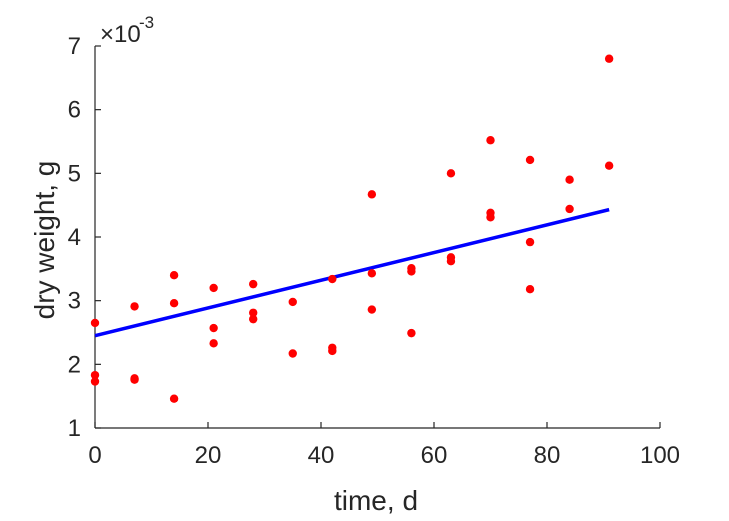 This screenshot has height=521, width=729. I want to click on exponent-power: -3, so click(146, 22).